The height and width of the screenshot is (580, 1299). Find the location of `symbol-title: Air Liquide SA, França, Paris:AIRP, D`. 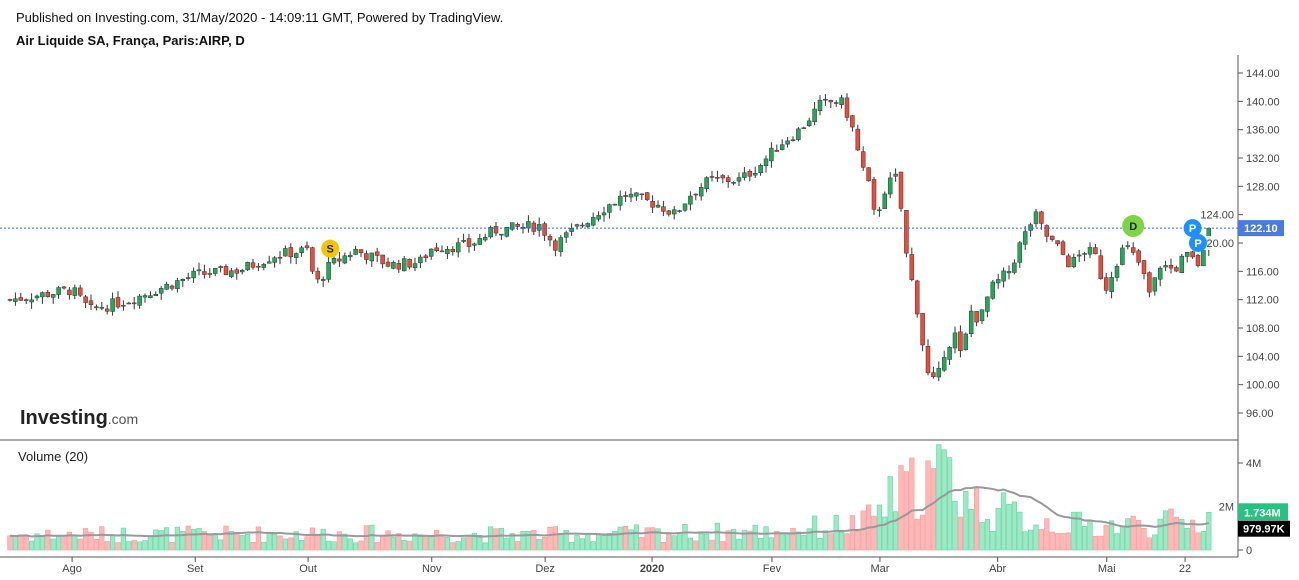

symbol-title: Air Liquide SA, França, Paris:AIRP, D is located at coordinates (130, 40).